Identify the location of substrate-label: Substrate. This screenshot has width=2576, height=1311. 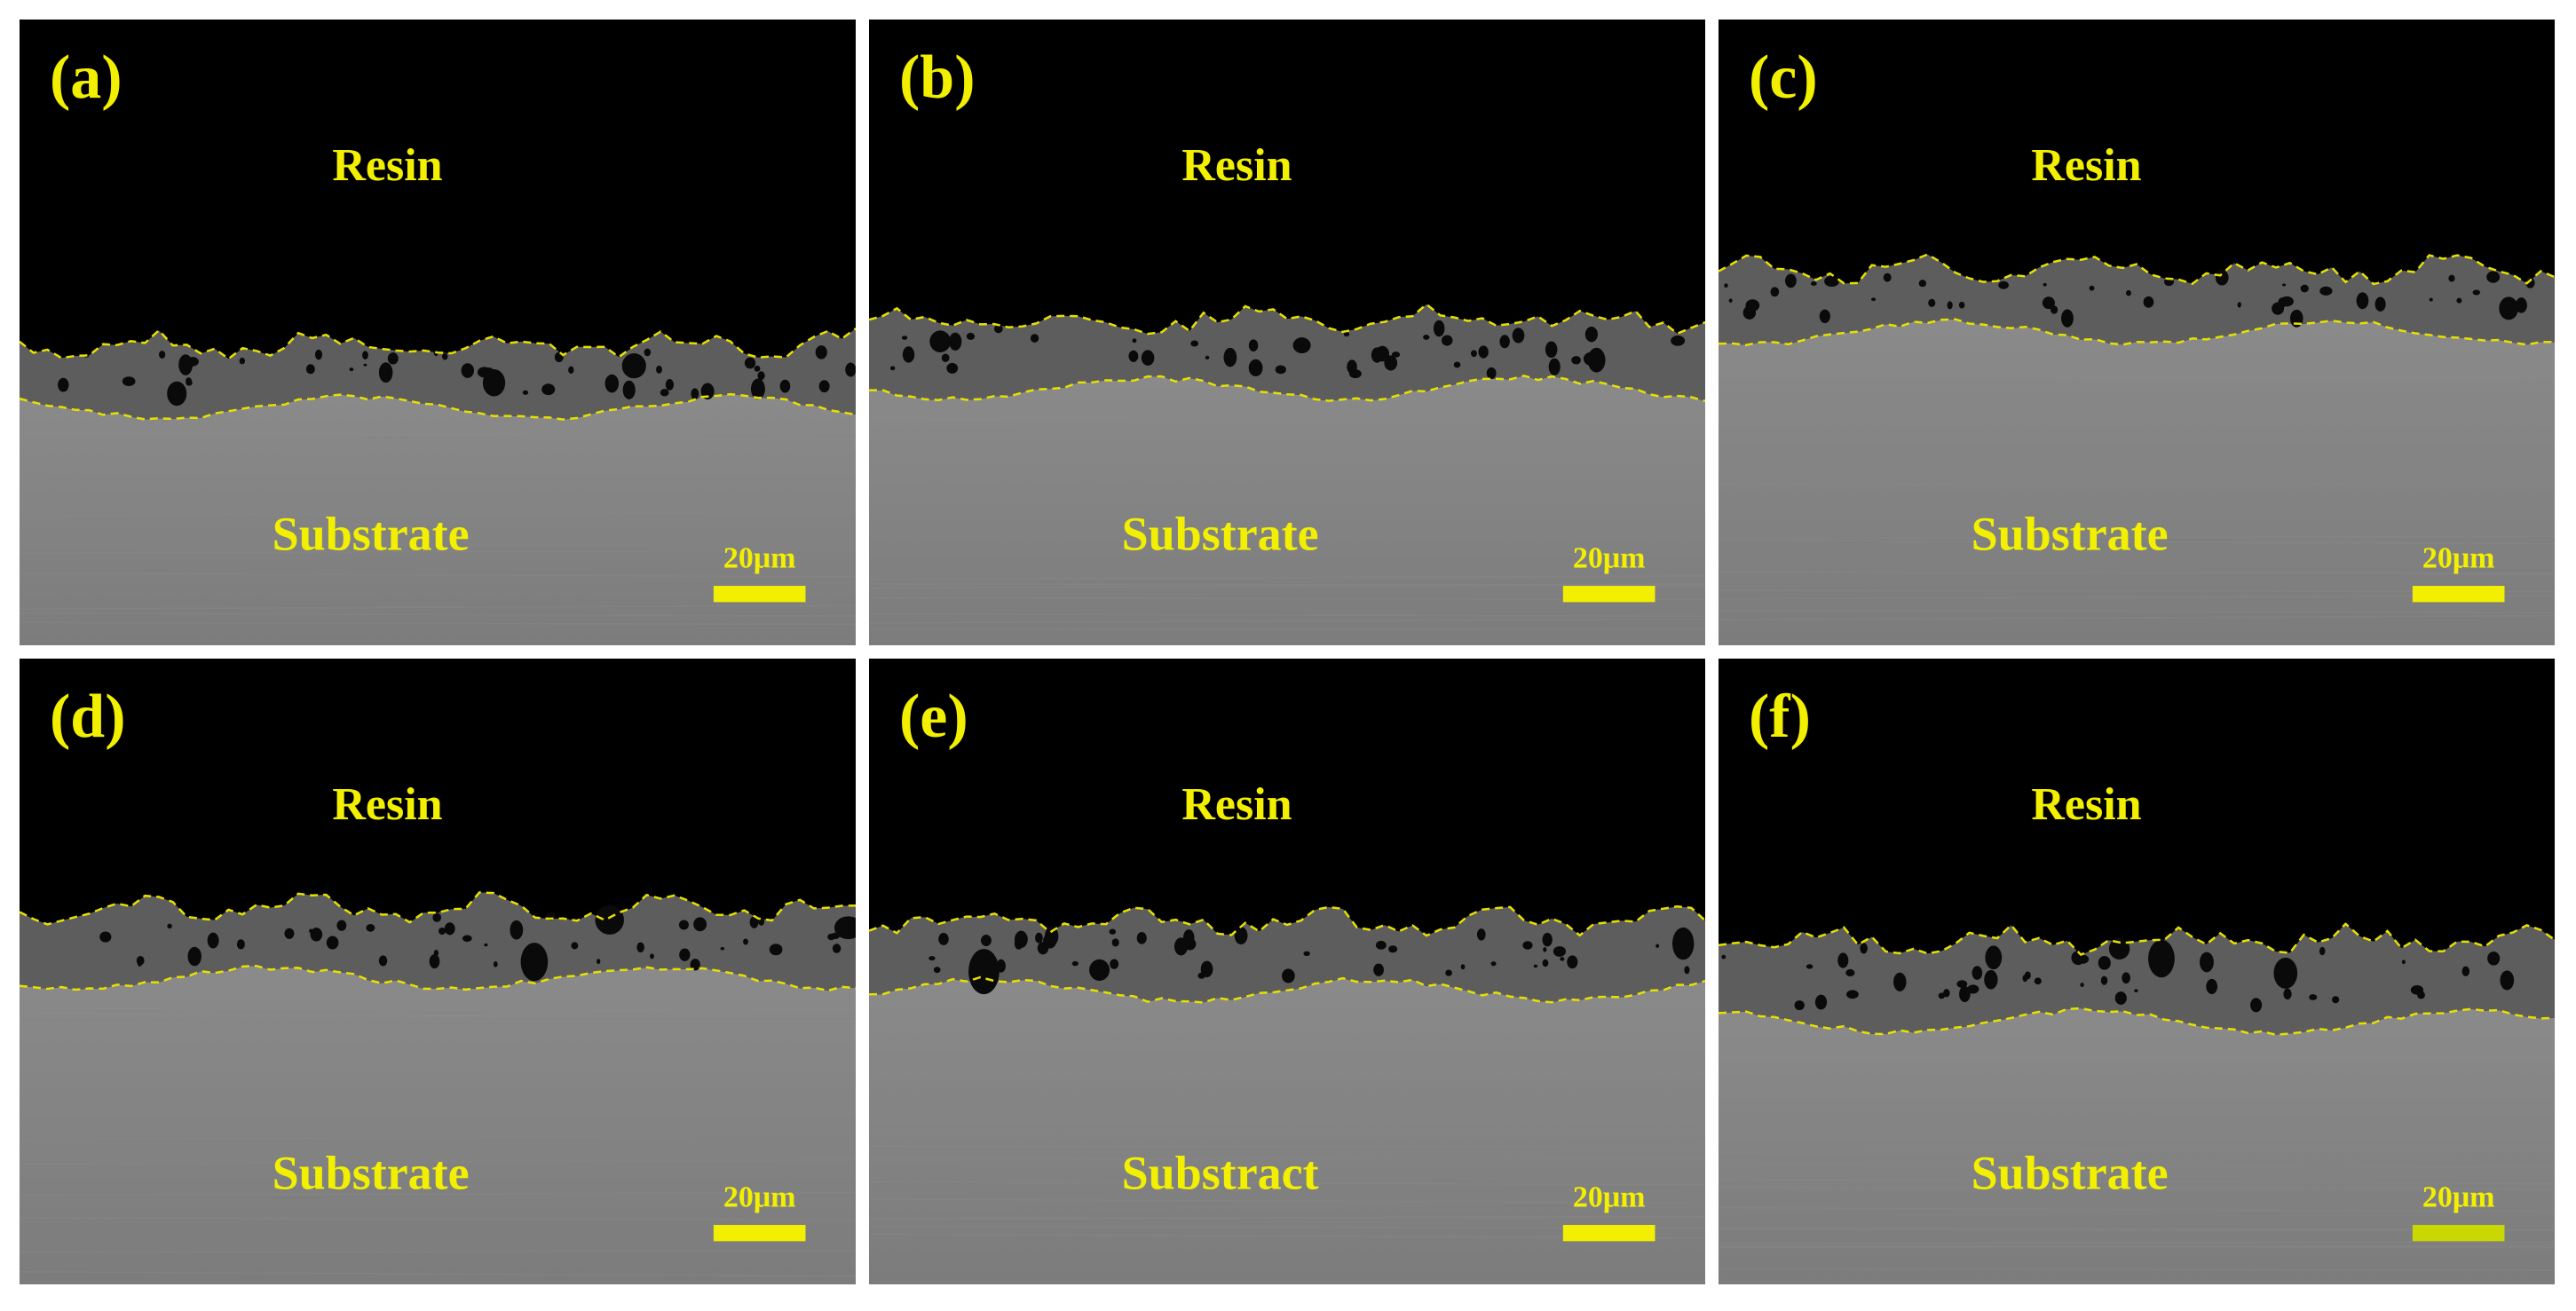
(1220, 534).